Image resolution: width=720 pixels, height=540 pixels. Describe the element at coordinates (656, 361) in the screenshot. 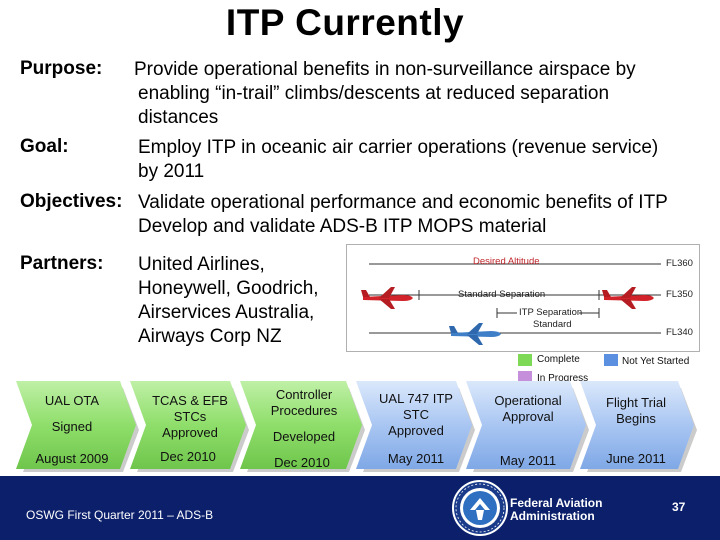

I see `not-yet-started-legend-label: Not Yet Started` at that location.